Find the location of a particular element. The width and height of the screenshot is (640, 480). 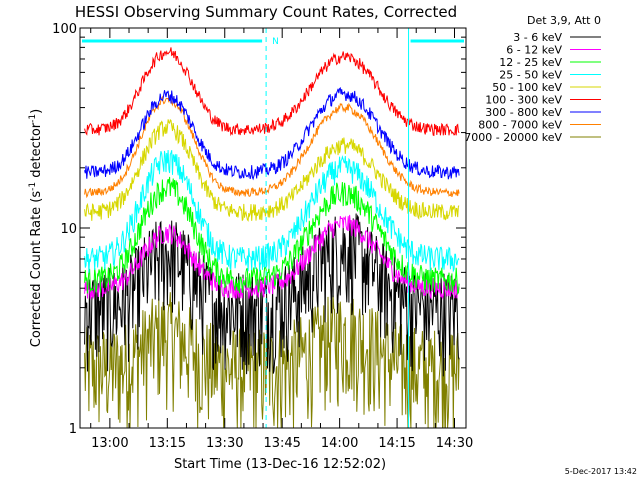

legend-label-6: 300 - 800 keV is located at coordinates (523, 112).